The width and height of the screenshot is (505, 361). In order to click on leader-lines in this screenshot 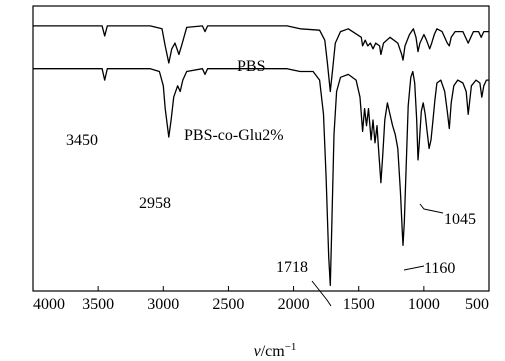, I will do `click(377, 255)`.